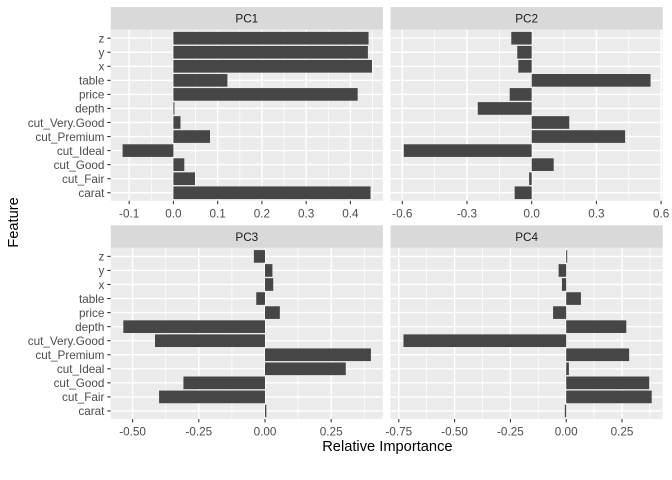 The height and width of the screenshot is (480, 672). I want to click on svg-text: PC2, so click(526, 19).